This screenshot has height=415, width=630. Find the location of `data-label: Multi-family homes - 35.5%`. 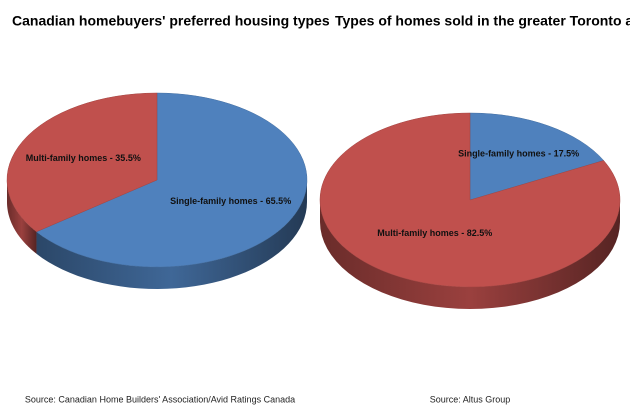

data-label: Multi-family homes - 35.5% is located at coordinates (83, 158).